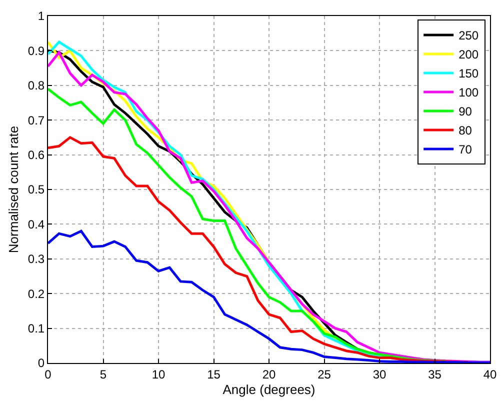 The image size is (503, 401). I want to click on legend-label: 70, so click(465, 149).